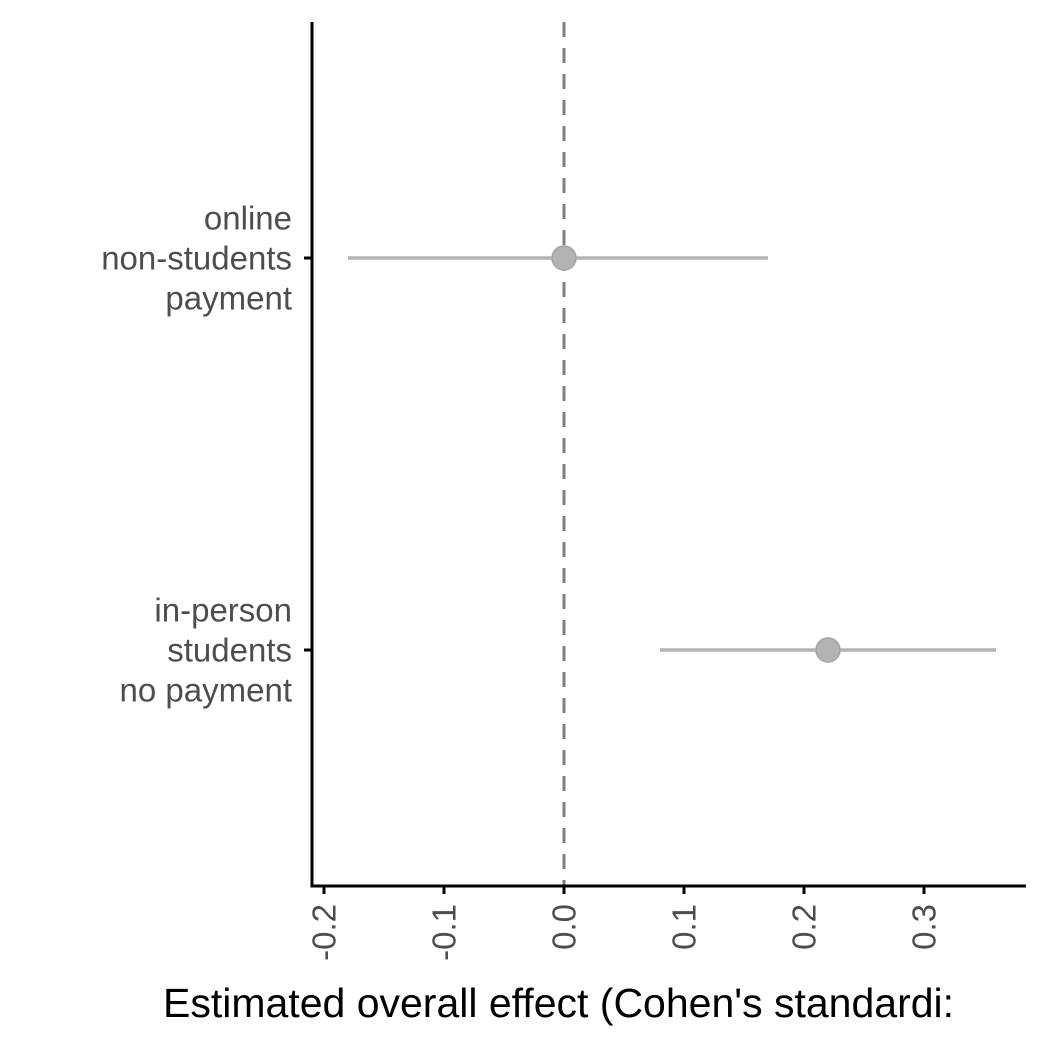 This screenshot has height=1055, width=1050. Describe the element at coordinates (564, 927) in the screenshot. I see `x-tick-label-3: 0.0` at that location.